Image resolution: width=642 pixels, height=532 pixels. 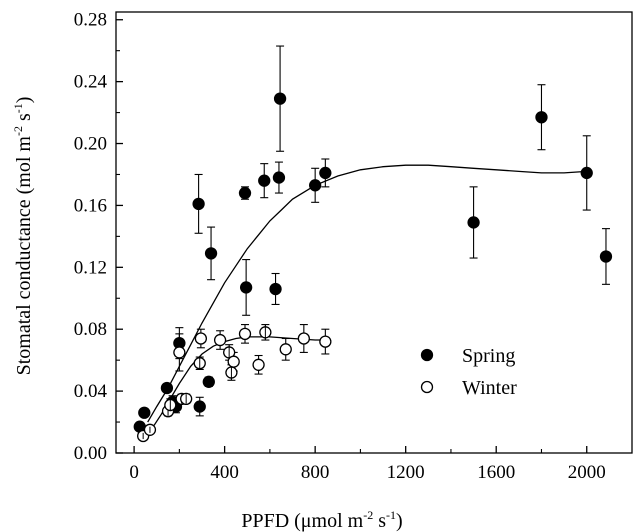 What do you see at coordinates (489, 388) in the screenshot?
I see `legend-label-winter: Winter` at bounding box center [489, 388].